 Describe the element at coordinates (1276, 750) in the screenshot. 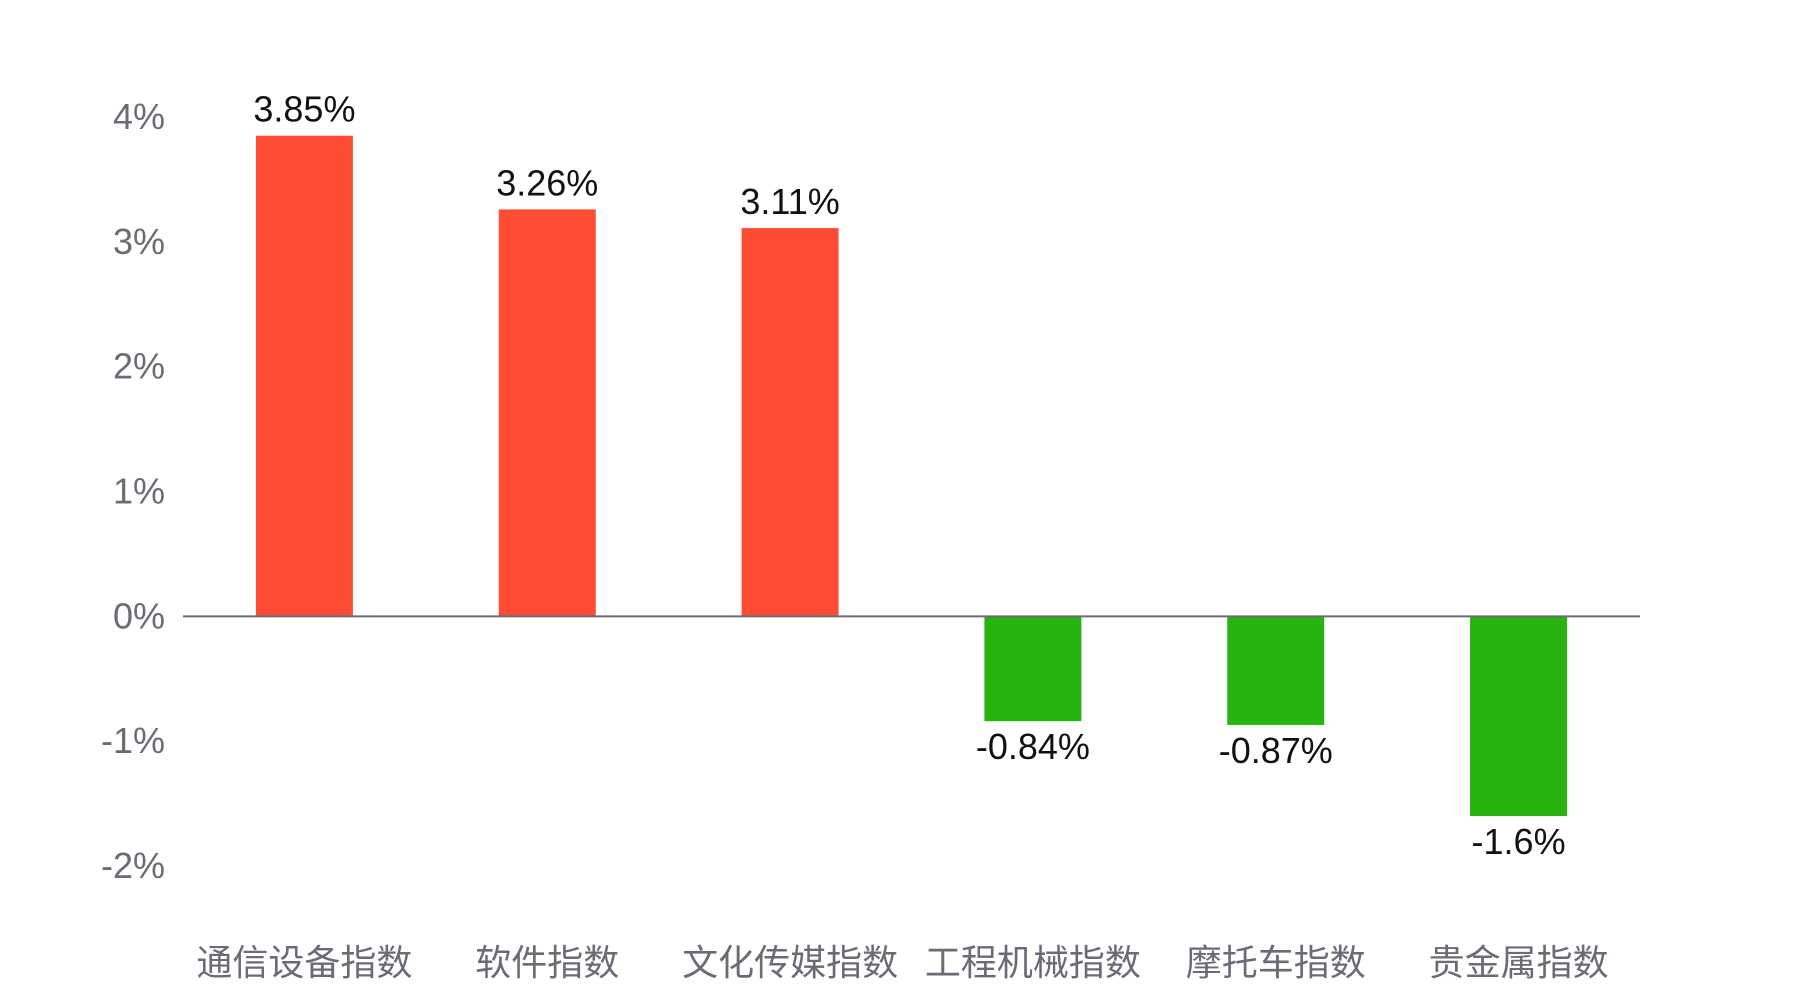

I see `bar-value-label: -0.87%` at that location.